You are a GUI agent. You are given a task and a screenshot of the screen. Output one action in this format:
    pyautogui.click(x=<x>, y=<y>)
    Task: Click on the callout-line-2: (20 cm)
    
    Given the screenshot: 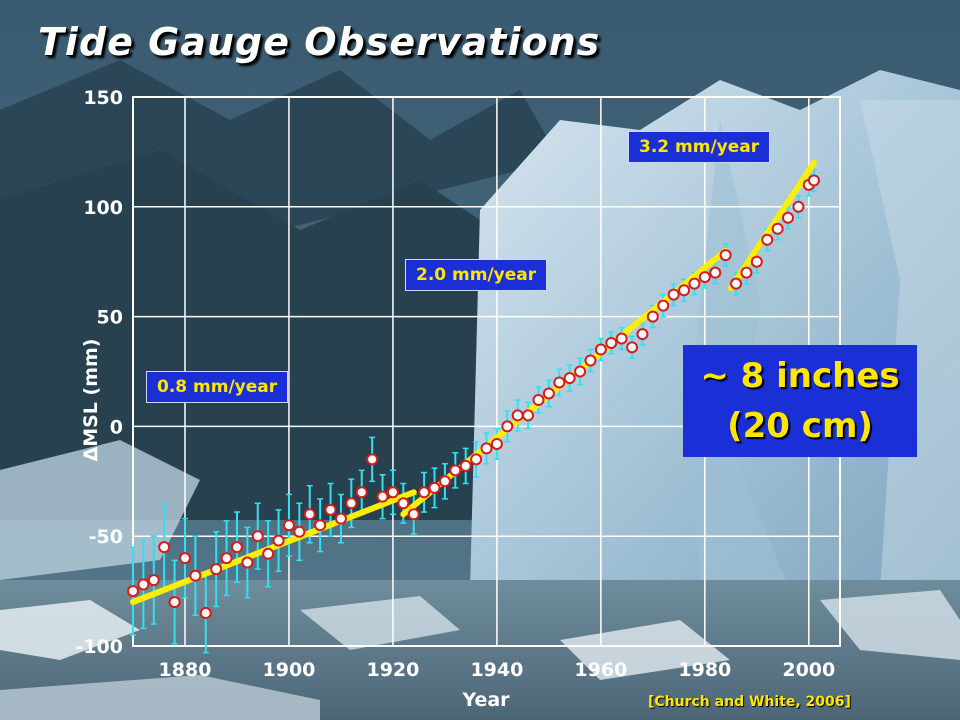 What is the action you would take?
    pyautogui.click(x=800, y=426)
    